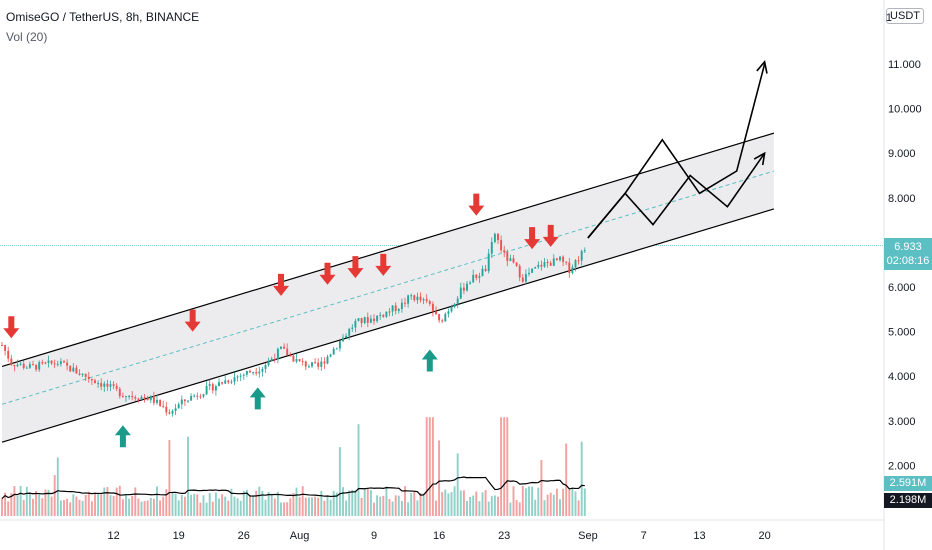  Describe the element at coordinates (293, 487) in the screenshot. I see `volume-ma-line` at that location.